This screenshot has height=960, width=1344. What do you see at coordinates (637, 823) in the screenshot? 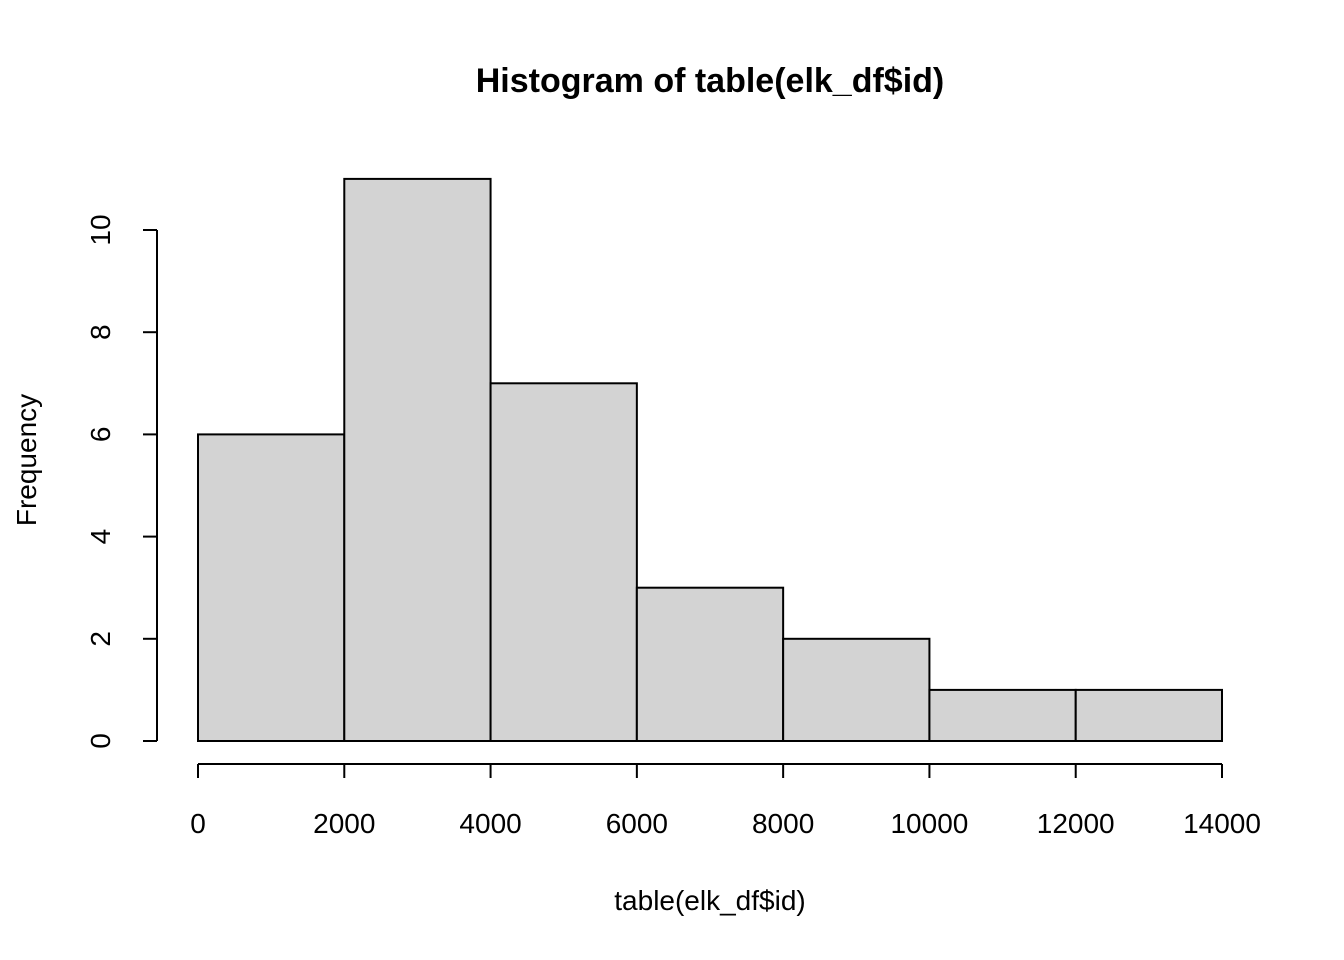
I see `x-tick-label-3: 6000` at bounding box center [637, 823].